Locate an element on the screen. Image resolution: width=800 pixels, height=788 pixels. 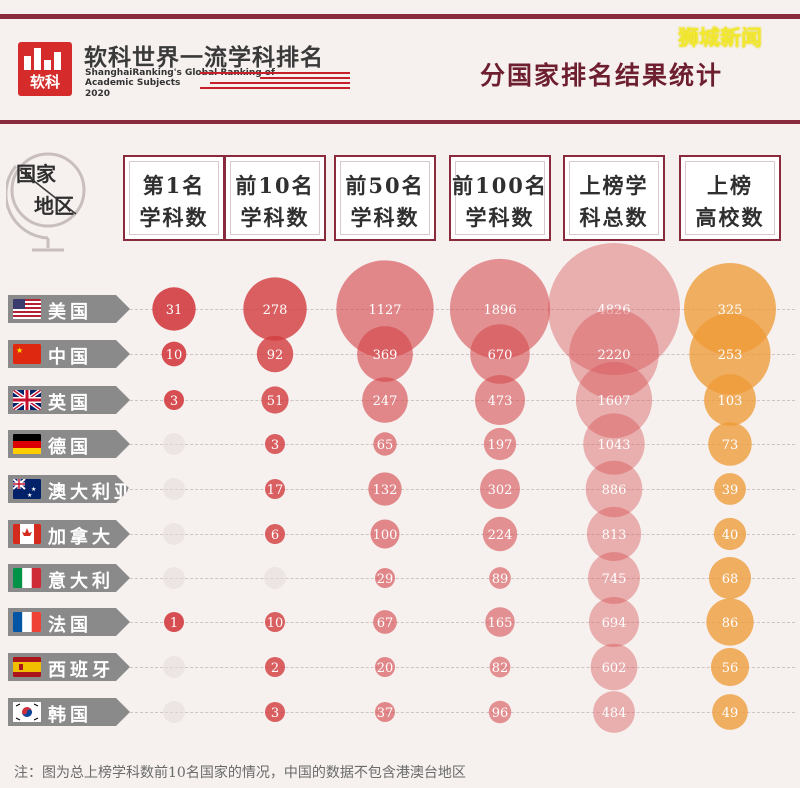
bubble-value-label: 886 is located at coordinates (614, 490).